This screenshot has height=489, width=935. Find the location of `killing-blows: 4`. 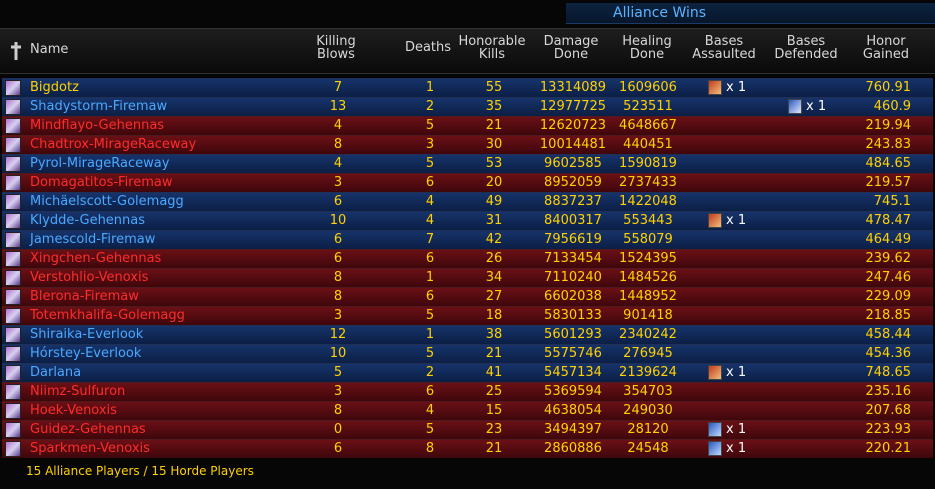

killing-blows: 4 is located at coordinates (338, 125).